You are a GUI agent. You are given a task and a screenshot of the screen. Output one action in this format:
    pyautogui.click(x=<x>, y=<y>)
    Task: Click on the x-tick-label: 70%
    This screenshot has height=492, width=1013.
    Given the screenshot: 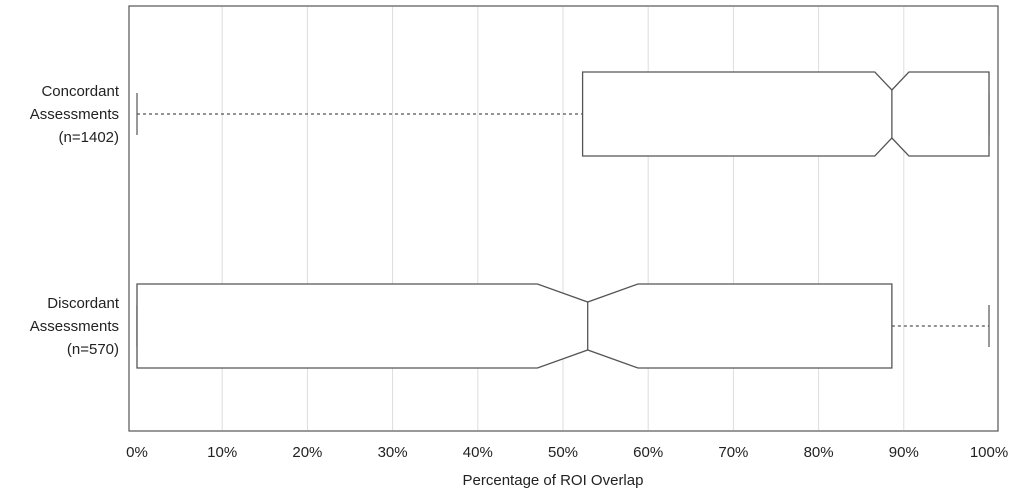 What is the action you would take?
    pyautogui.click(x=733, y=452)
    